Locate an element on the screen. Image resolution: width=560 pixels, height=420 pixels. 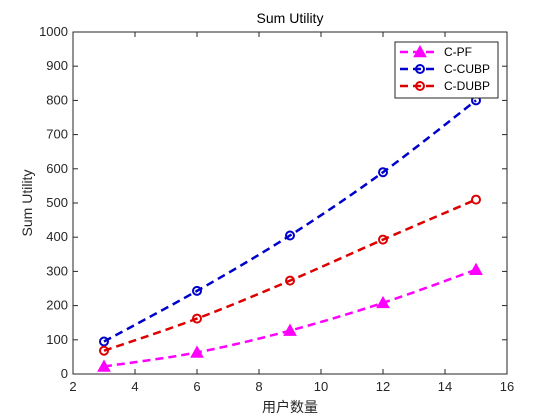
x-axis-label: 用户数量 is located at coordinates (290, 407).